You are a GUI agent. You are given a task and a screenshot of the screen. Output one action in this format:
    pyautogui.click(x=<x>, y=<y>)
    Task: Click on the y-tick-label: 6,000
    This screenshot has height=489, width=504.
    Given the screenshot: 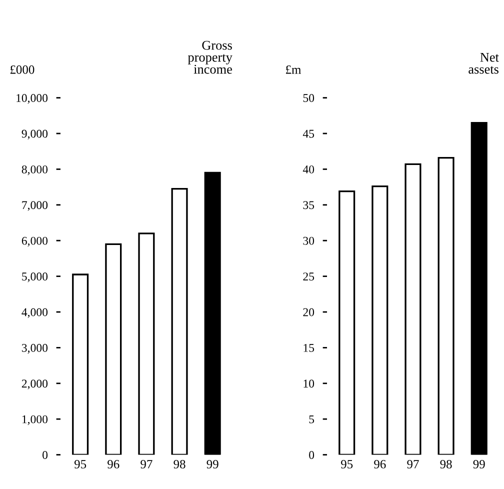 What is the action you would take?
    pyautogui.click(x=35, y=241)
    